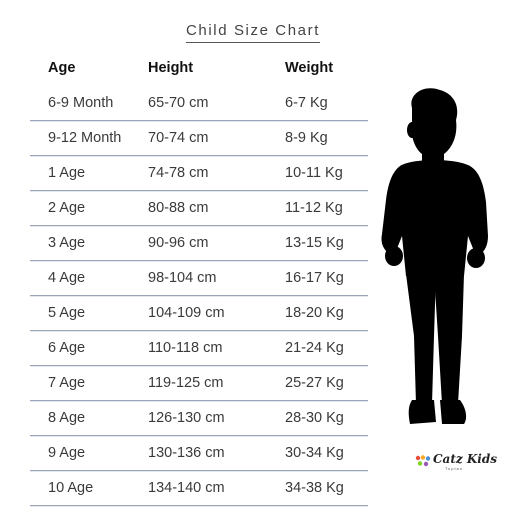  What do you see at coordinates (67, 418) in the screenshot?
I see `age-cell: 8 Age` at bounding box center [67, 418].